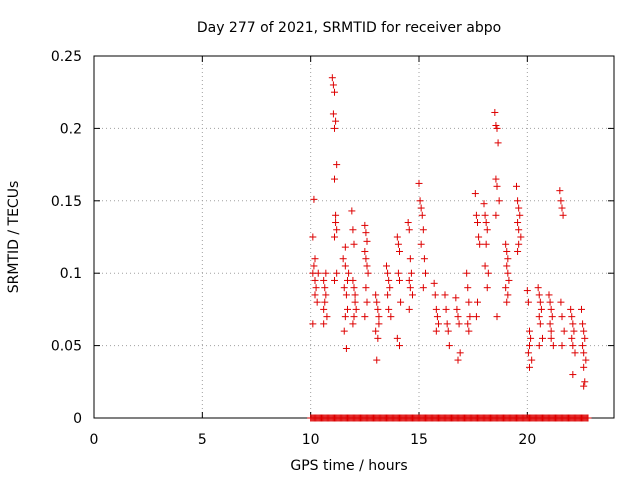 The width and height of the screenshot is (640, 480). Describe the element at coordinates (77, 419) in the screenshot. I see `y-tick-label: 0` at that location.